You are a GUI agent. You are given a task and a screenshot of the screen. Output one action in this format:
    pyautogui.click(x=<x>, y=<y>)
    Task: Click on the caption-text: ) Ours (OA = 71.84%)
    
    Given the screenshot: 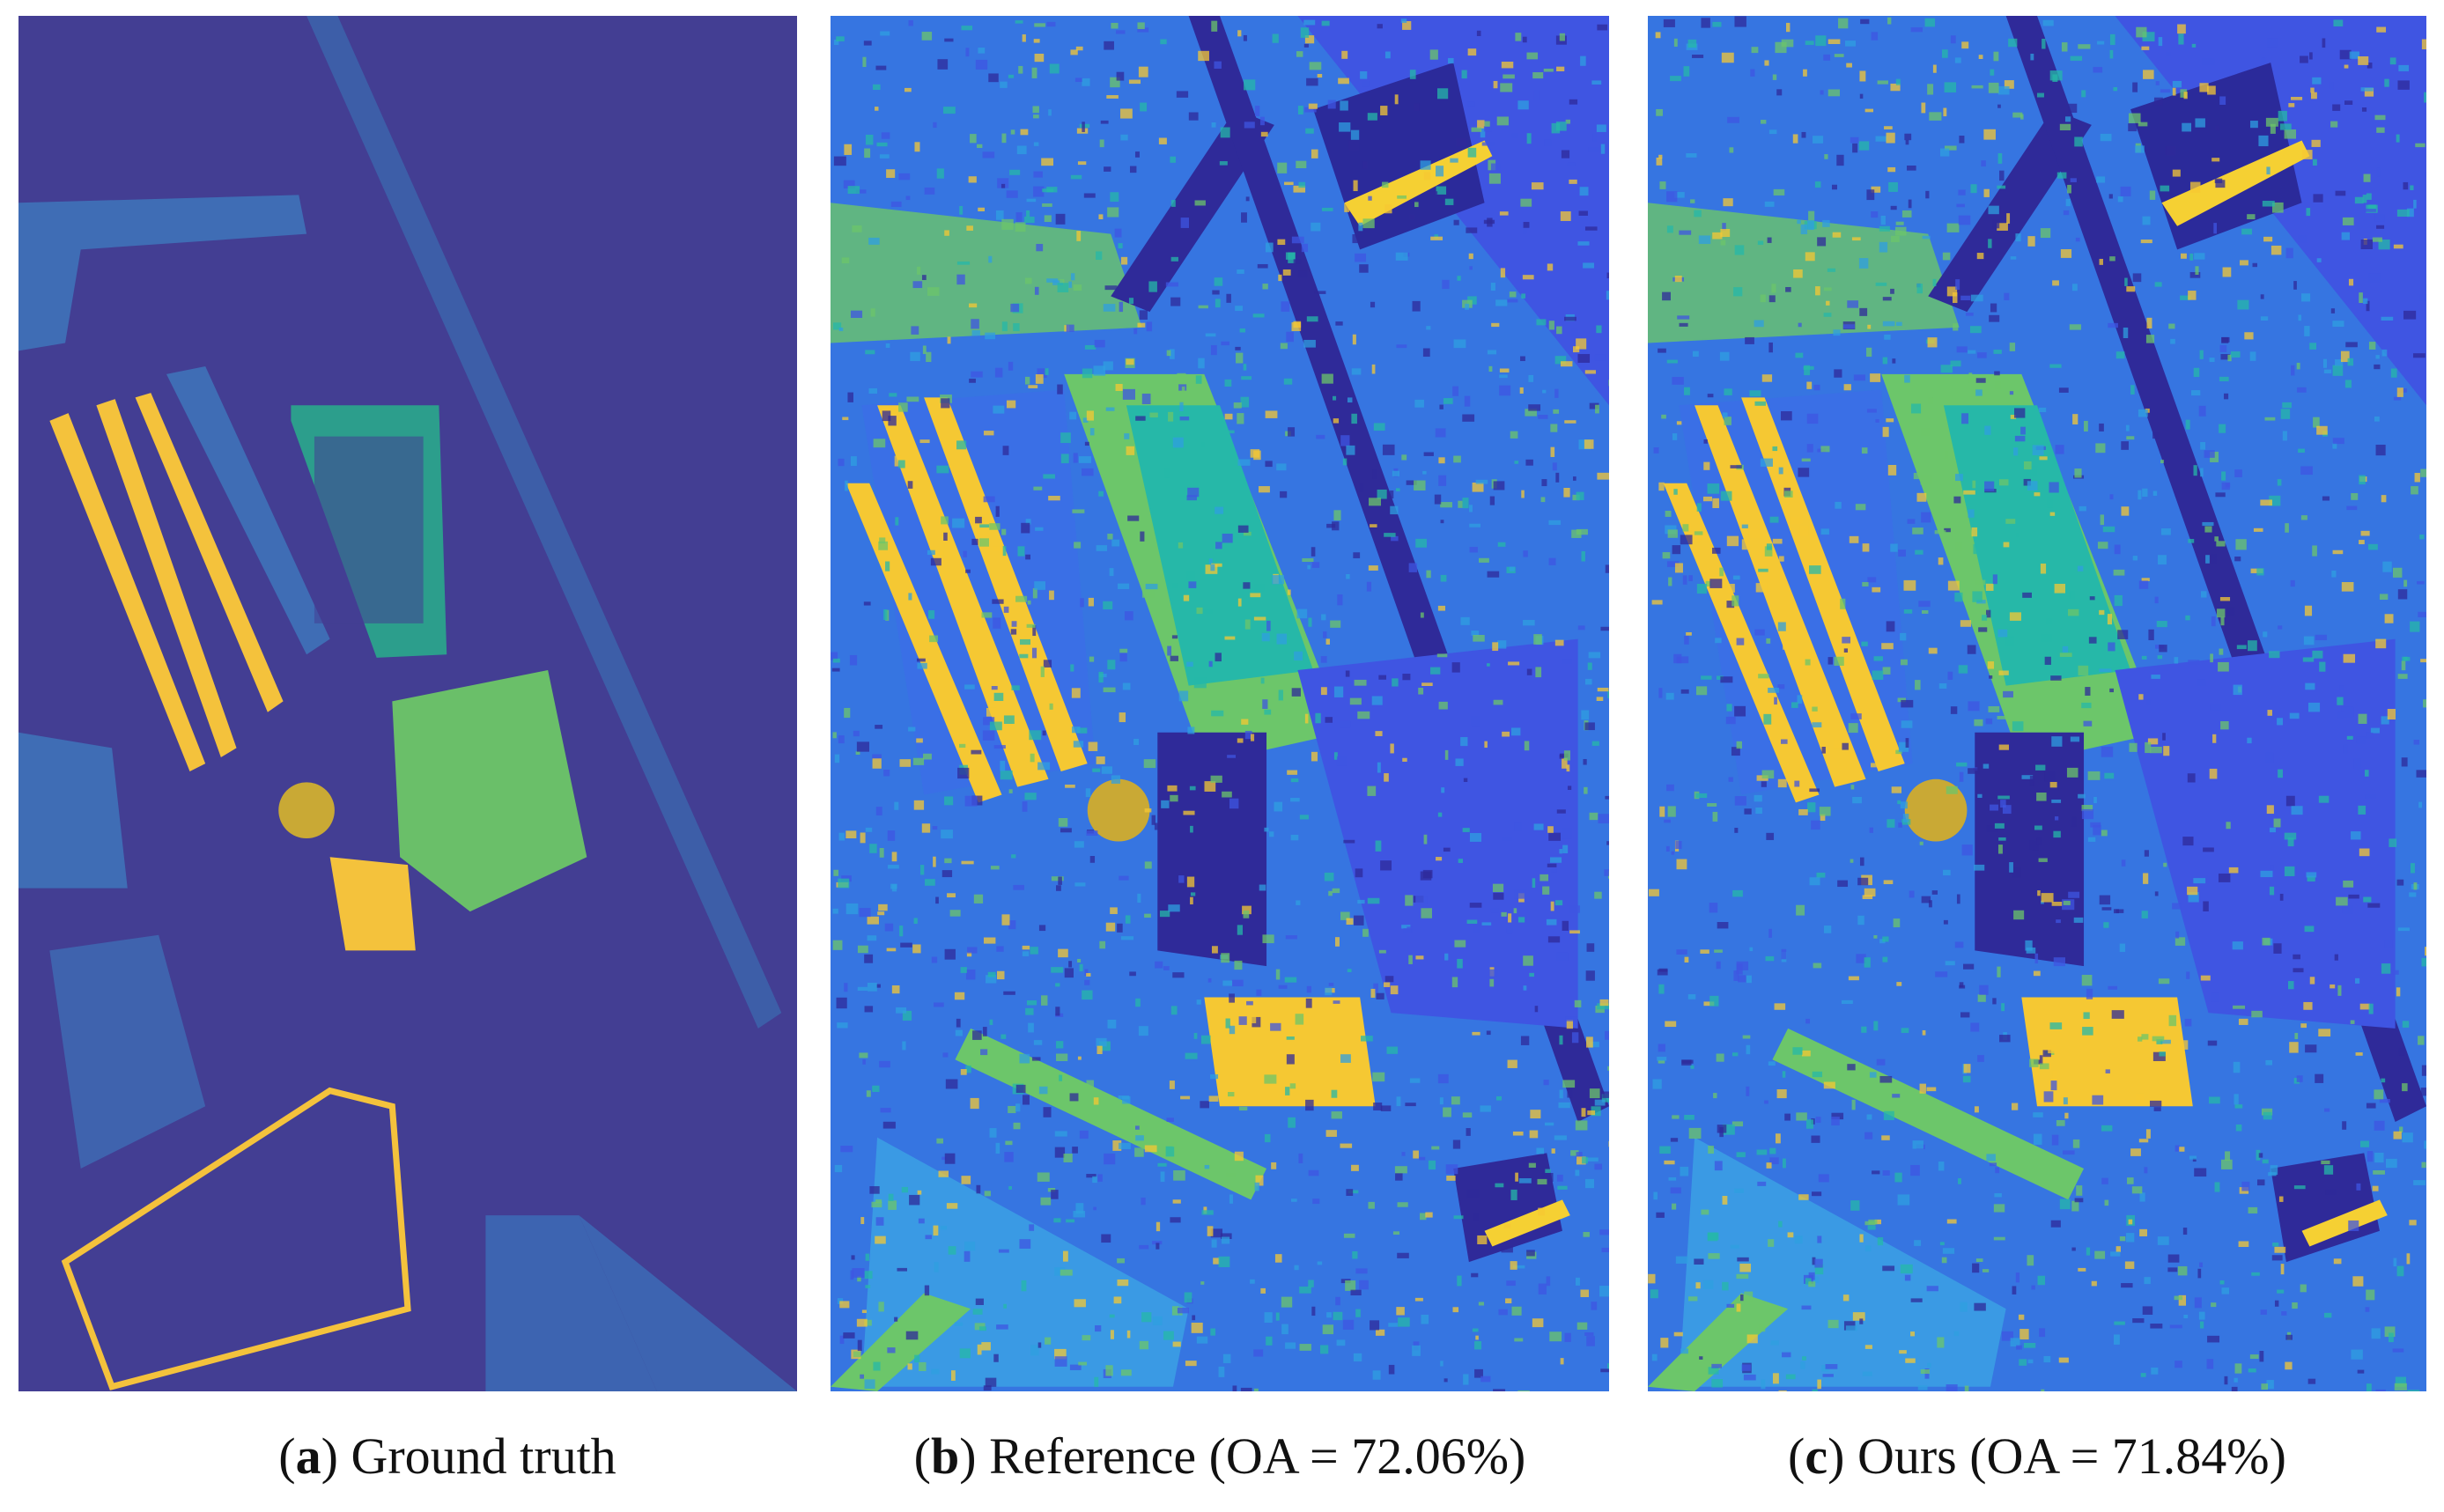 What is the action you would take?
    pyautogui.click(x=2056, y=1456)
    